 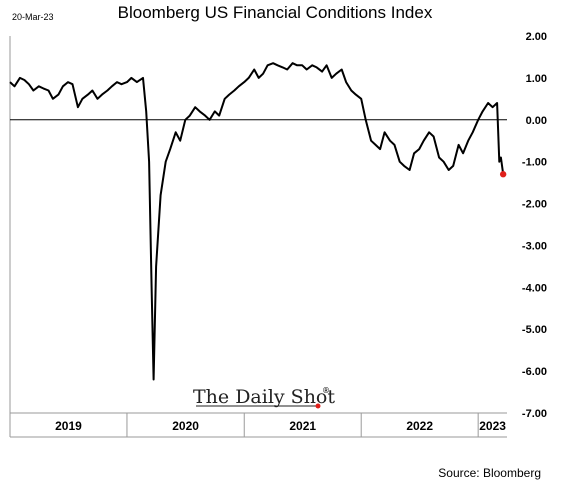 What do you see at coordinates (280, 425) in the screenshot?
I see `x-axis: 2019 2020 2021 2022 2023` at bounding box center [280, 425].